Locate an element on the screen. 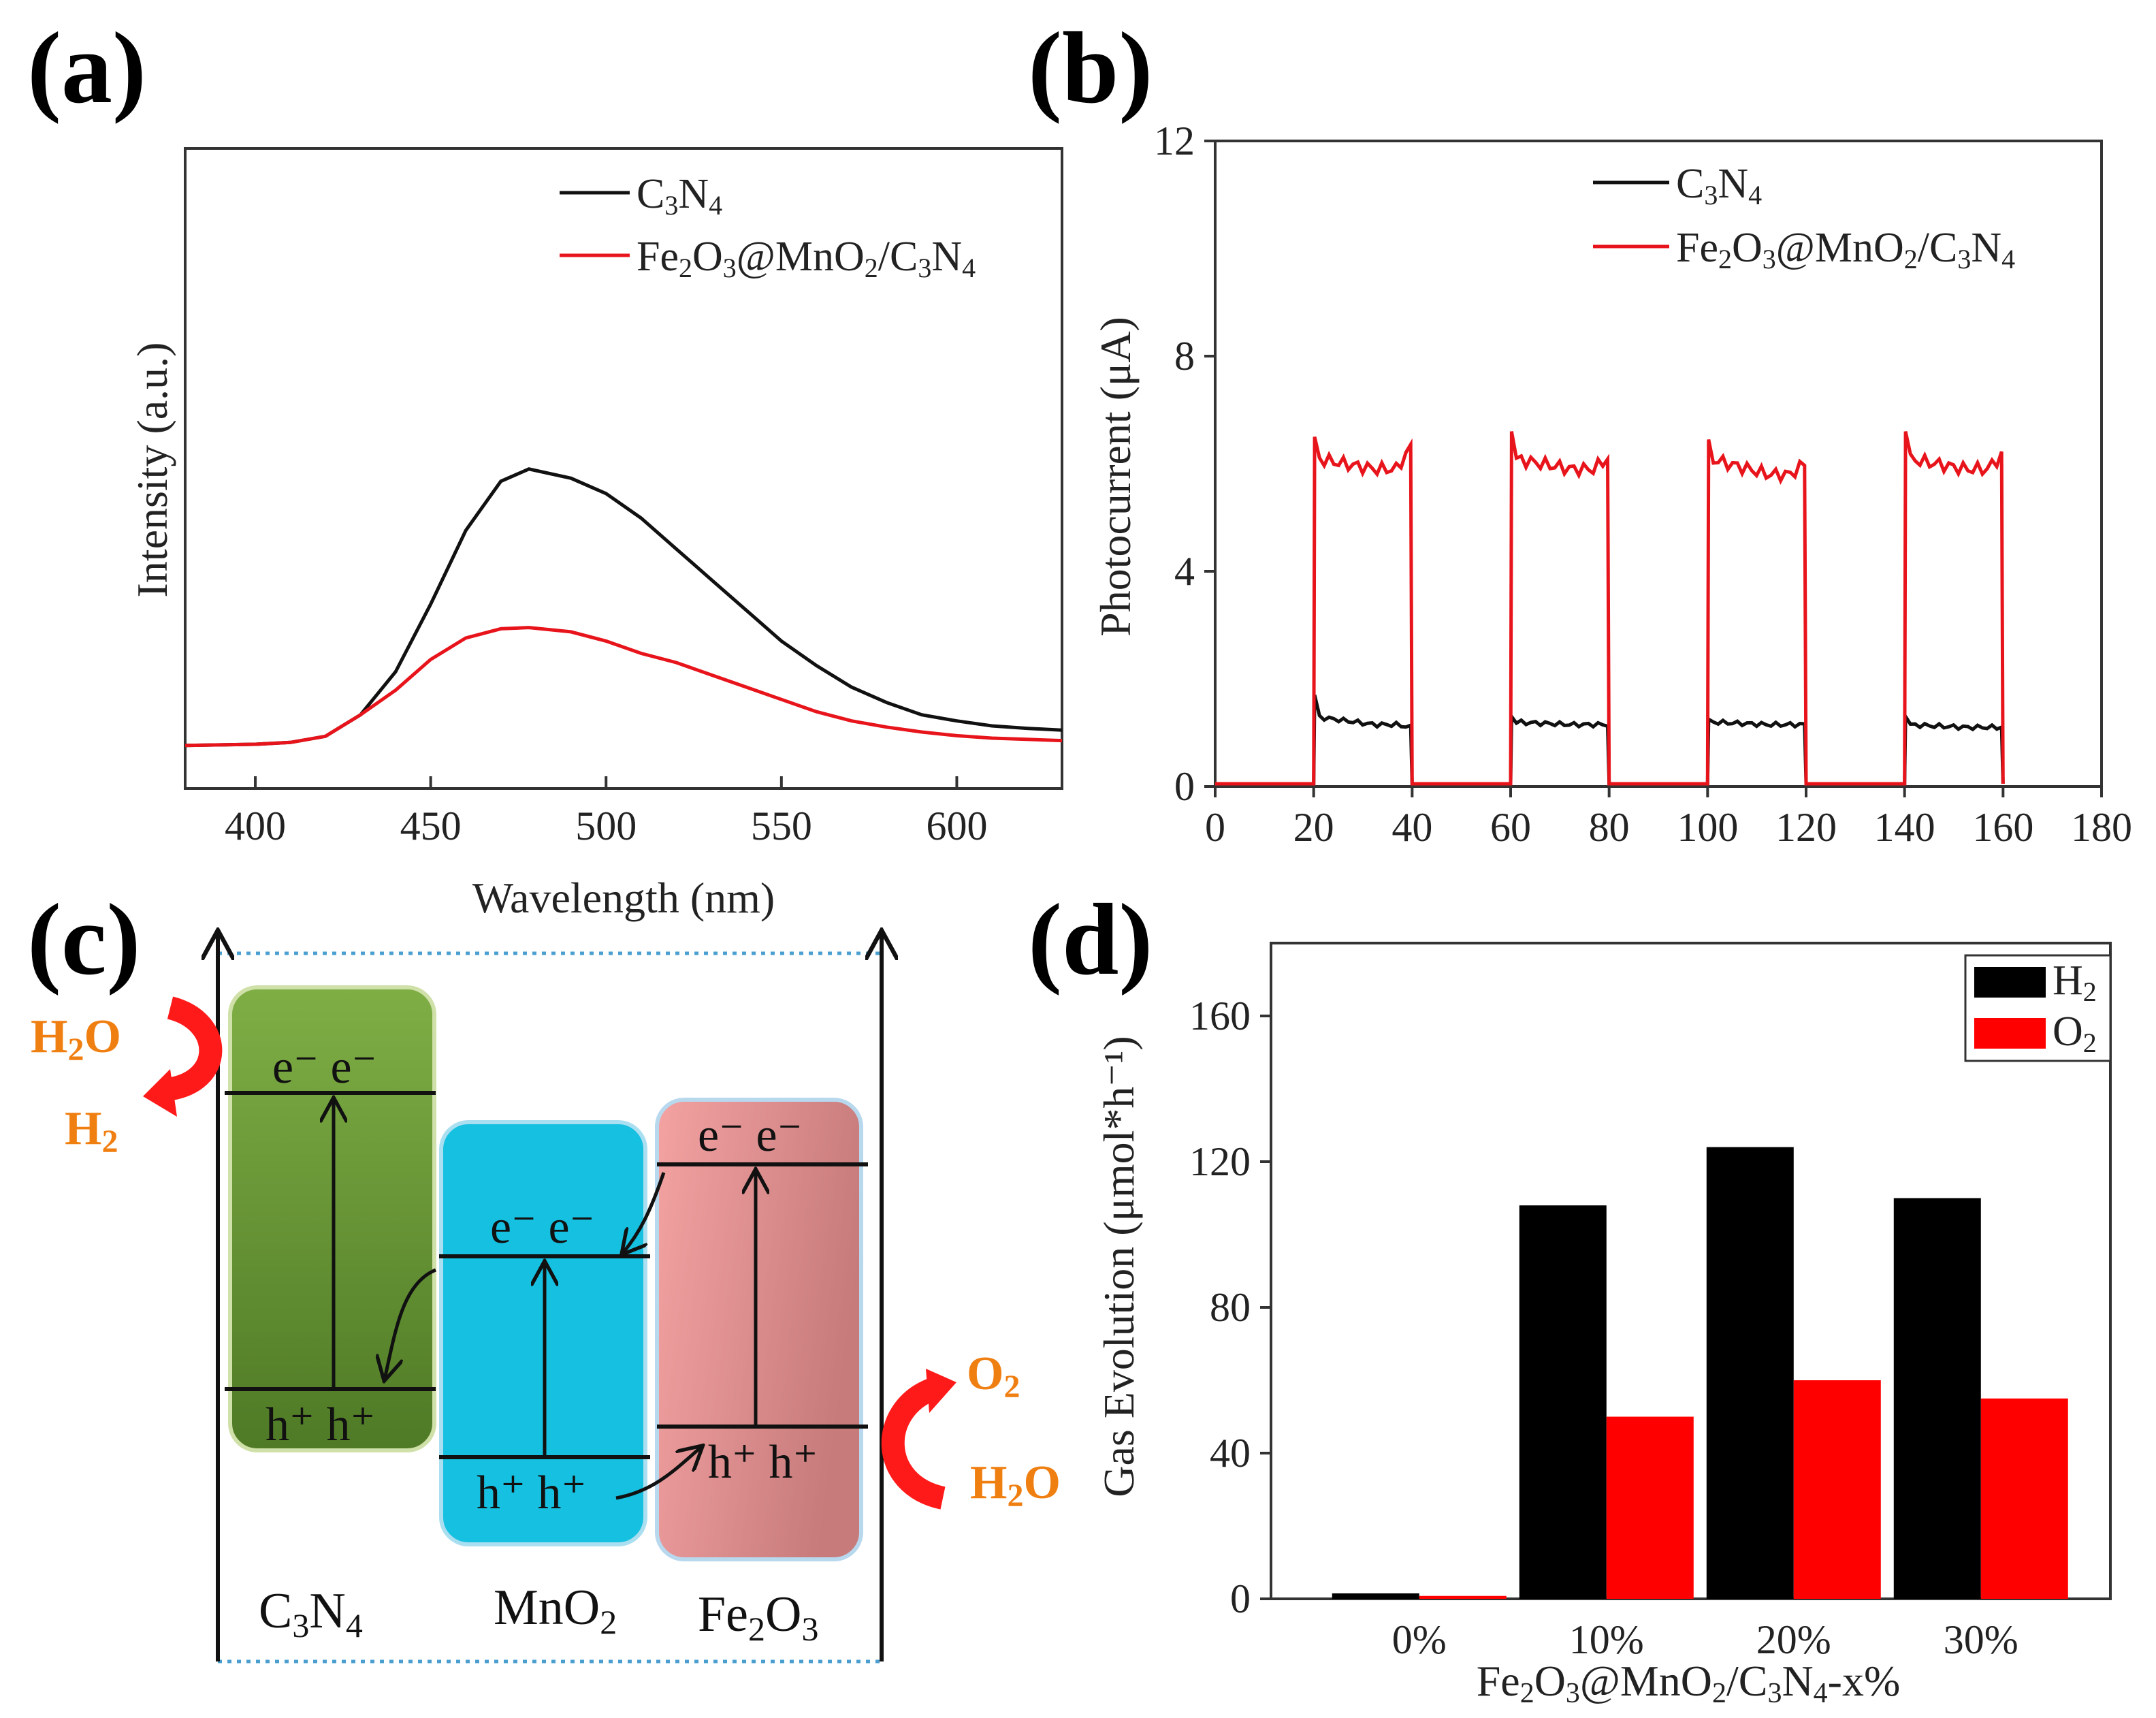 The image size is (2156, 1718). b-legend-c3n4: C3N4 is located at coordinates (1719, 185).